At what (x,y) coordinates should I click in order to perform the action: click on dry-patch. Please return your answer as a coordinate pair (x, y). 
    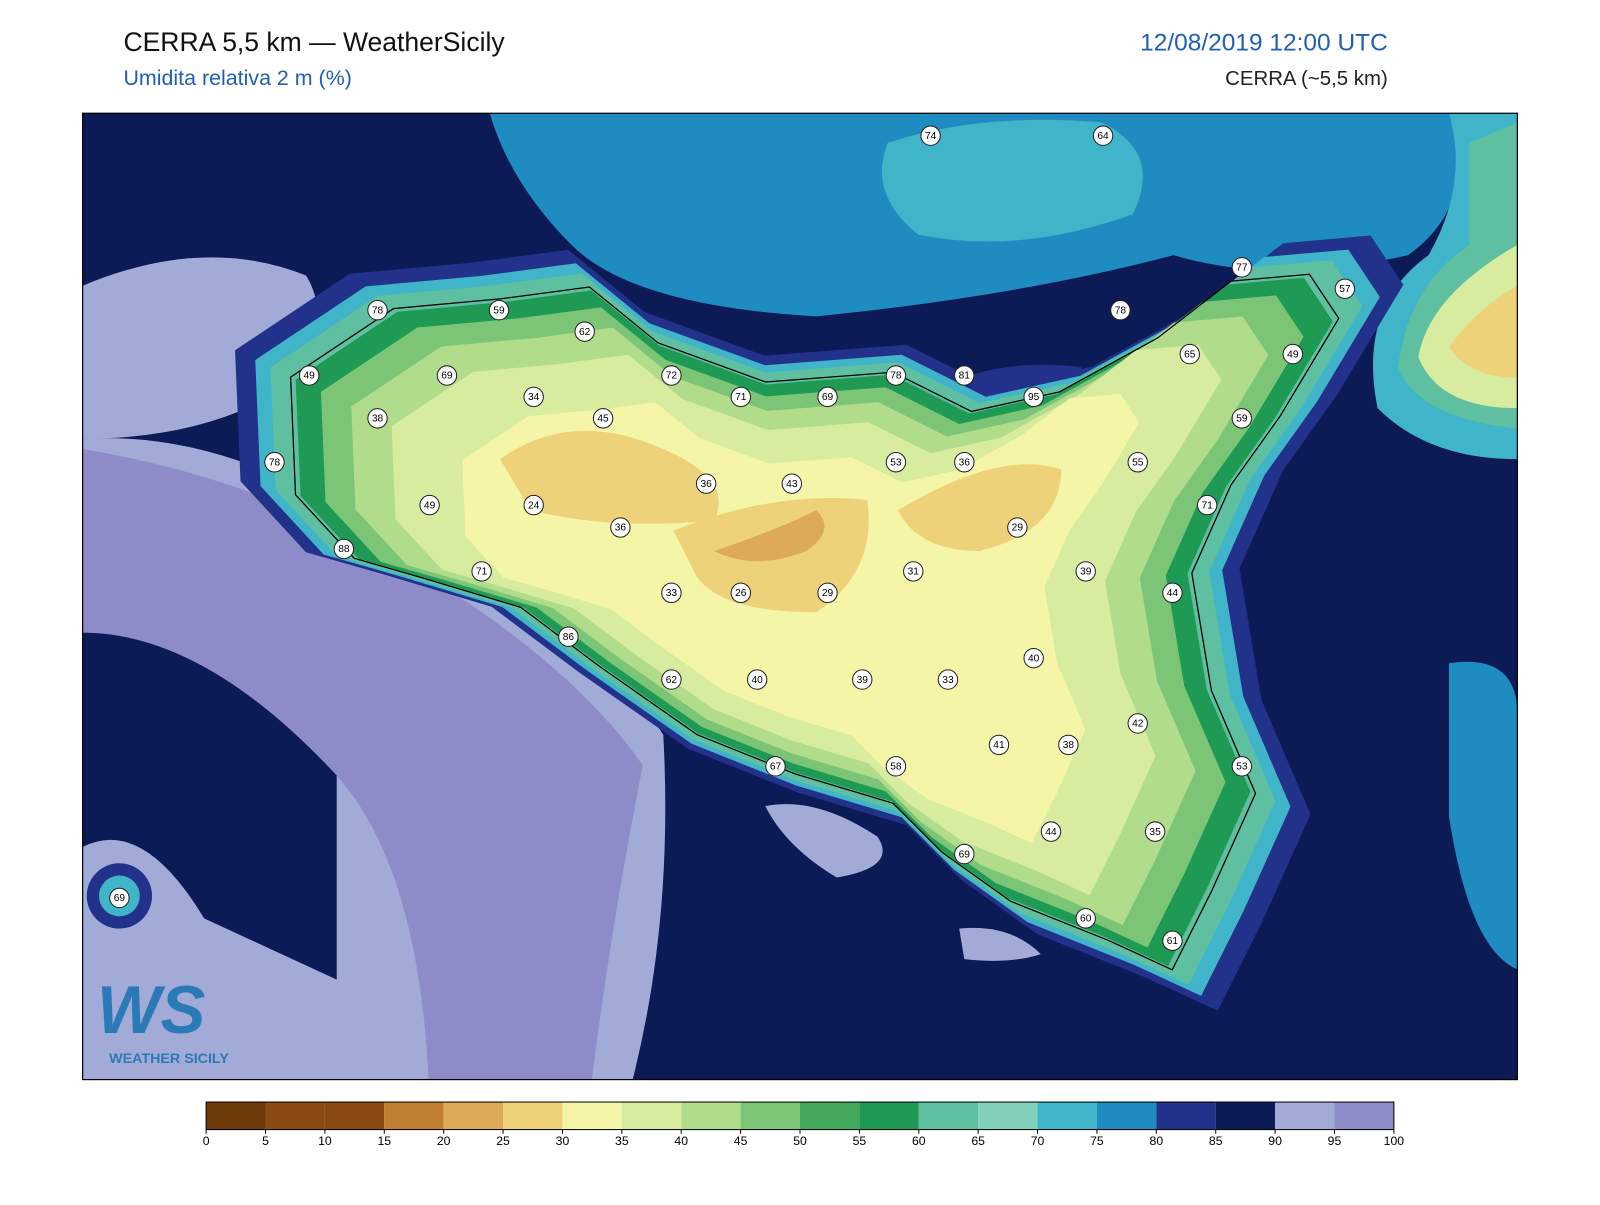
    Looking at the image, I should click on (609, 477).